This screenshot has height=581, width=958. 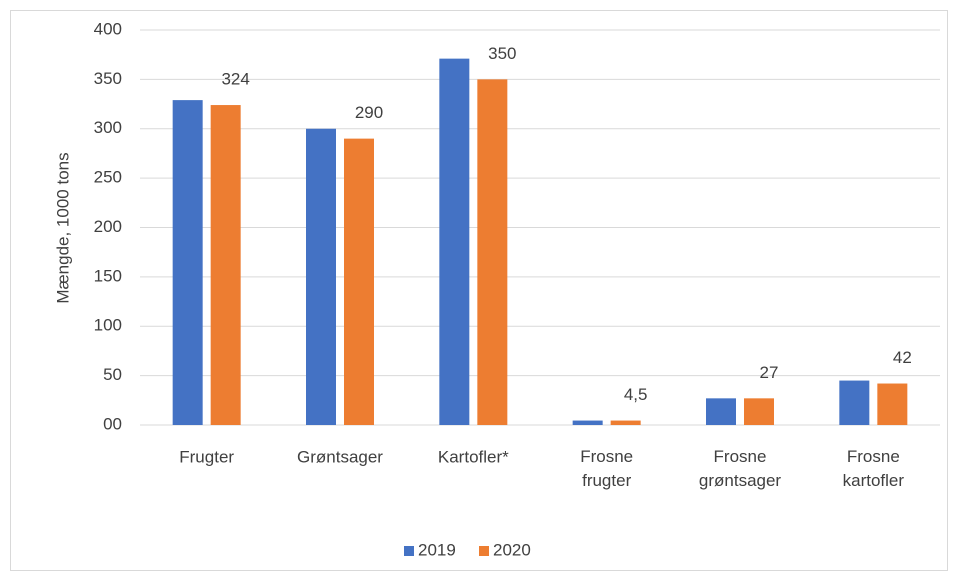 I want to click on y-tick-label: 200, so click(x=108, y=226).